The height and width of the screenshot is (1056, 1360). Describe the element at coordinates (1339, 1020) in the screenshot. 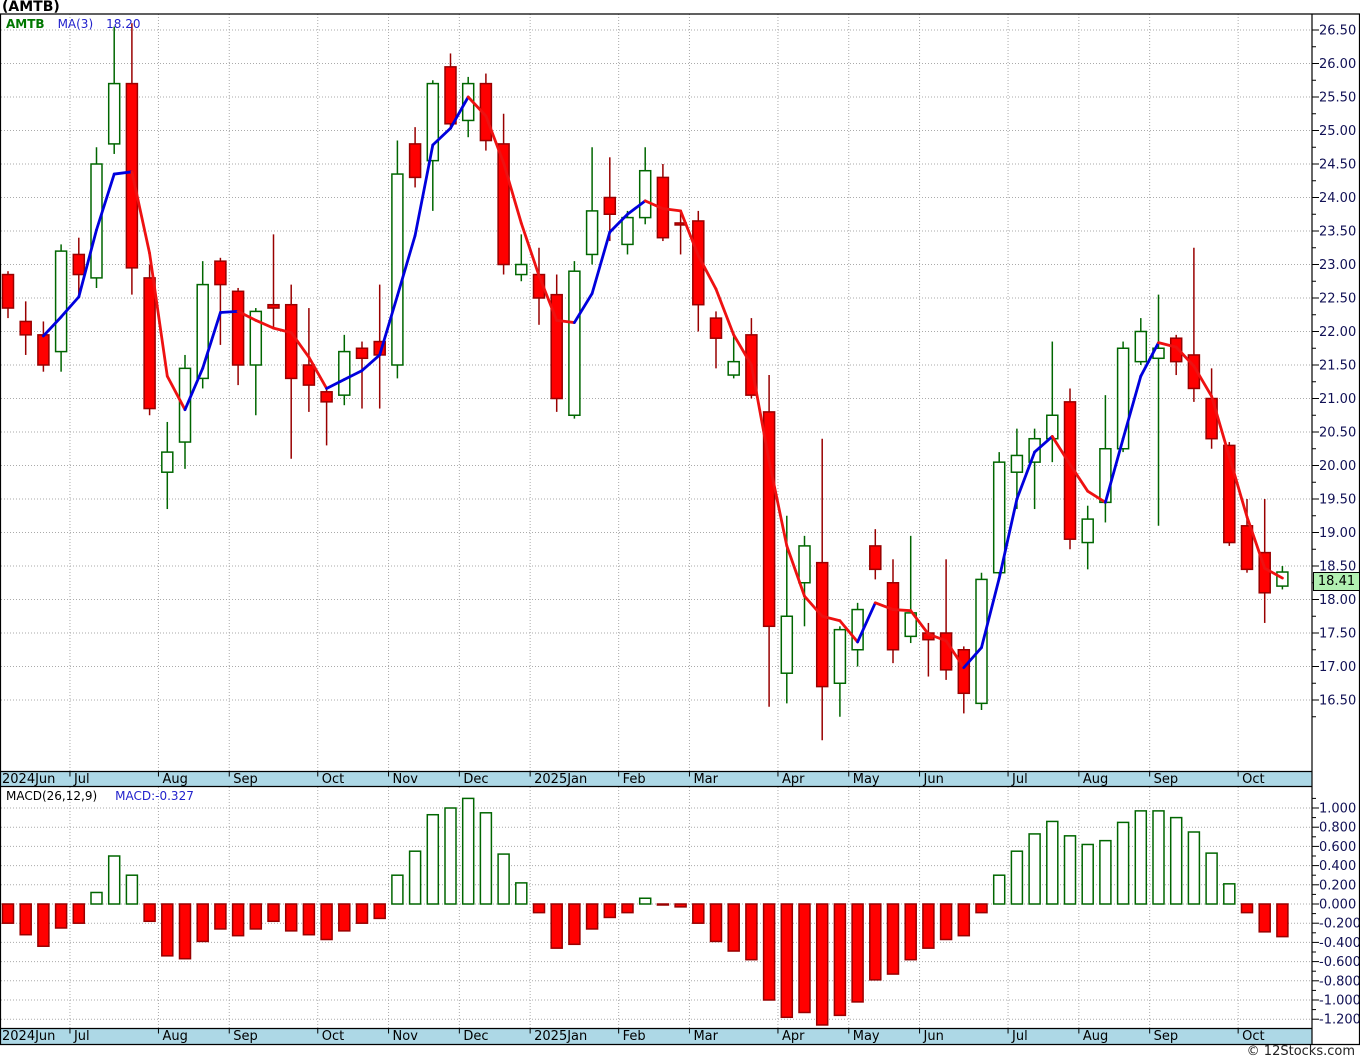

I see `svg-text: -1.200` at that location.